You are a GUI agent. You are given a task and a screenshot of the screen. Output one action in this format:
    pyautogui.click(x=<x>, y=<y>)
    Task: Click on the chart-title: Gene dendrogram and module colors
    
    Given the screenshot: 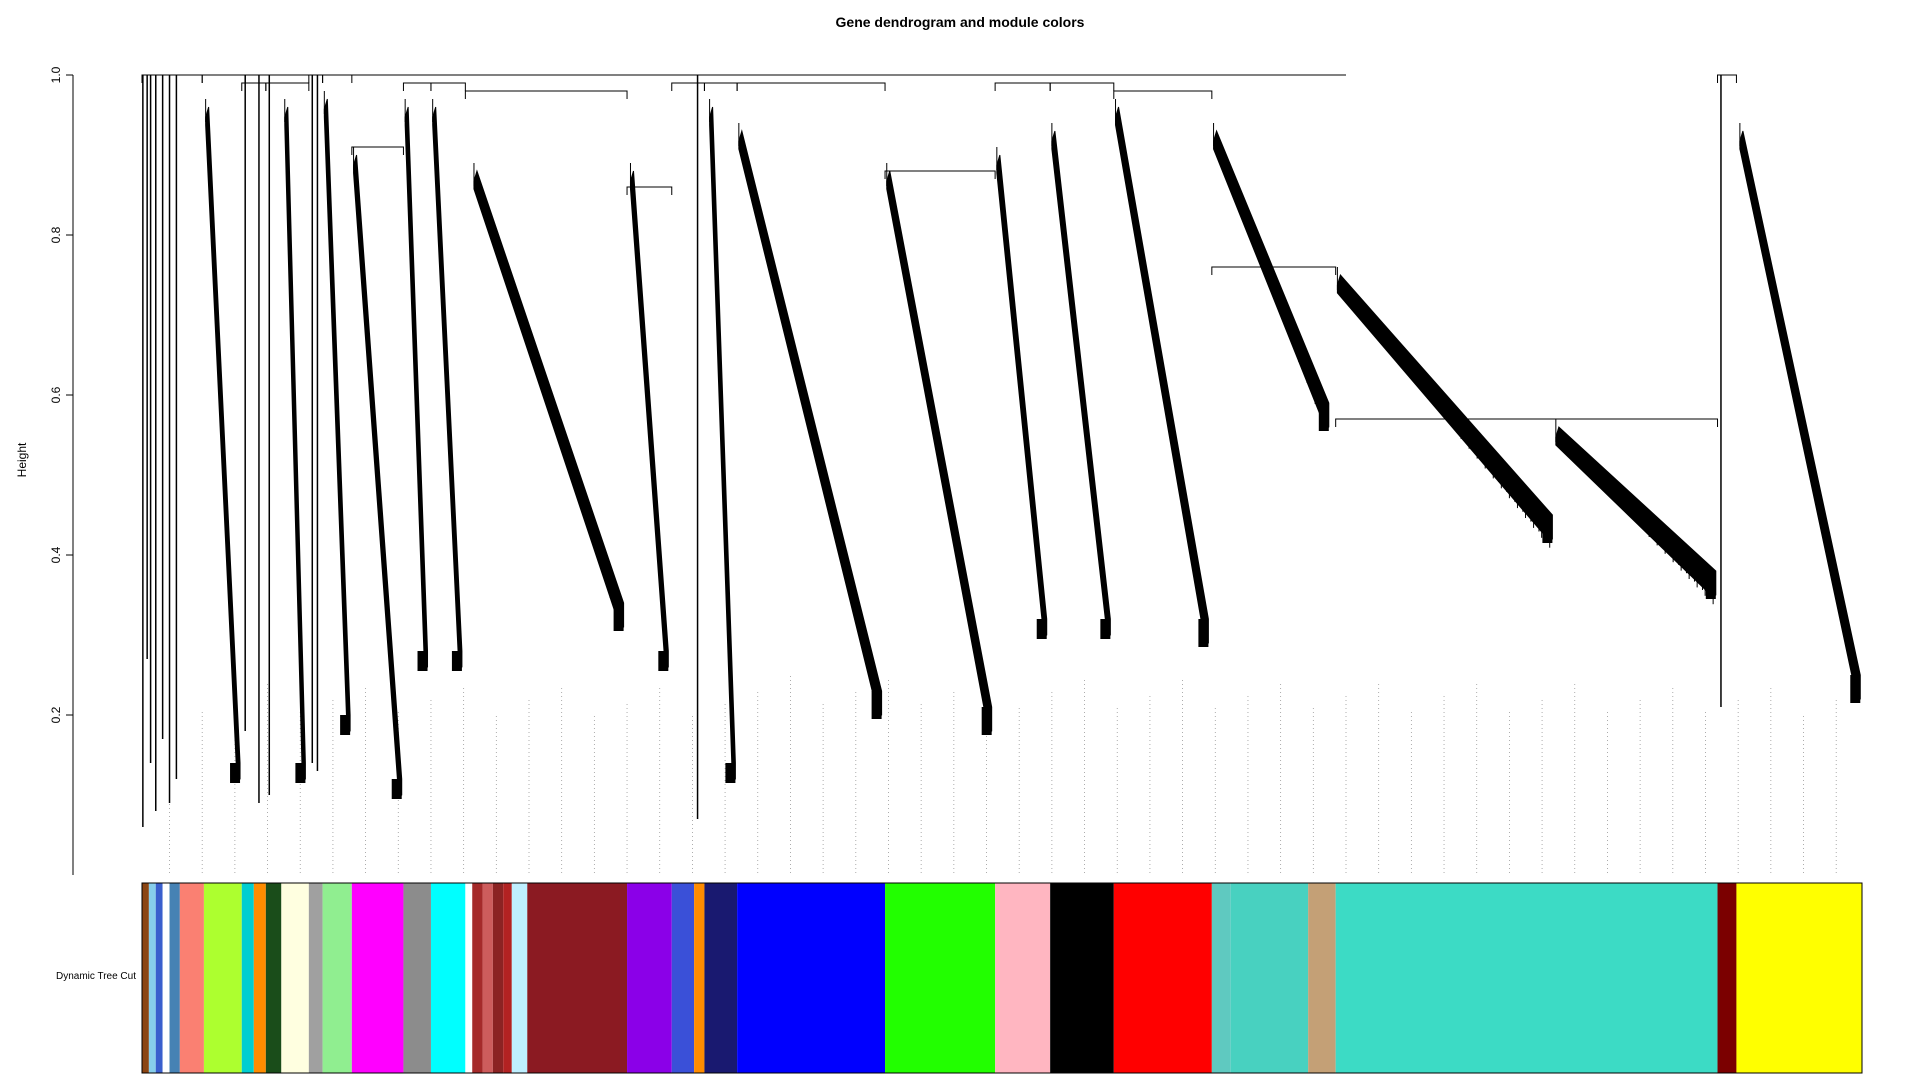 What is the action you would take?
    pyautogui.click(x=960, y=22)
    